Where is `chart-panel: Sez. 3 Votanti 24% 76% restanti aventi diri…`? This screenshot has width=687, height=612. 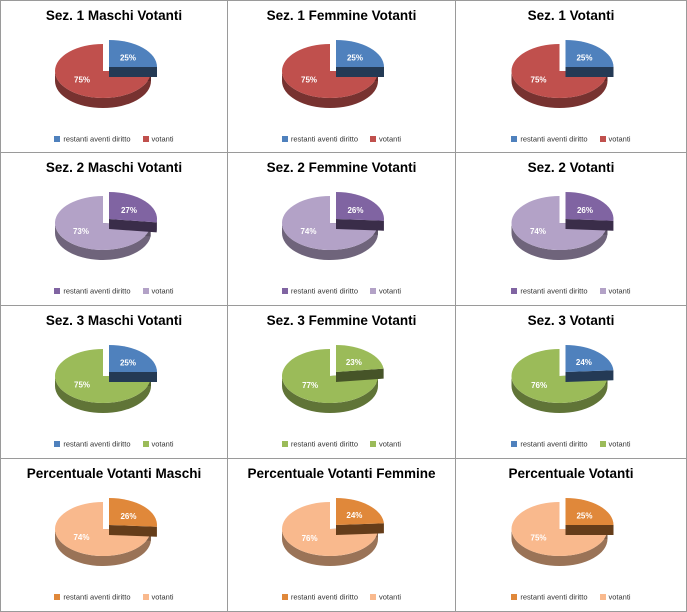 chart-panel: Sez. 3 Votanti 24% 76% restanti aventi diri… is located at coordinates (571, 382).